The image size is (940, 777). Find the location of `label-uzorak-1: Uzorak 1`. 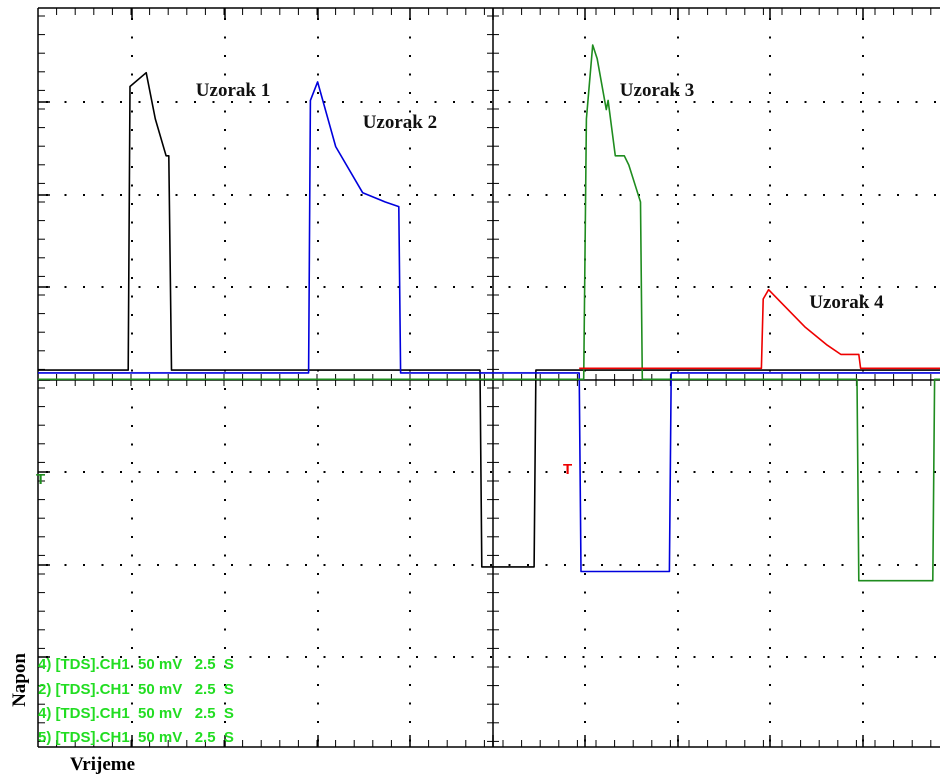

label-uzorak-1: Uzorak 1 is located at coordinates (233, 90).